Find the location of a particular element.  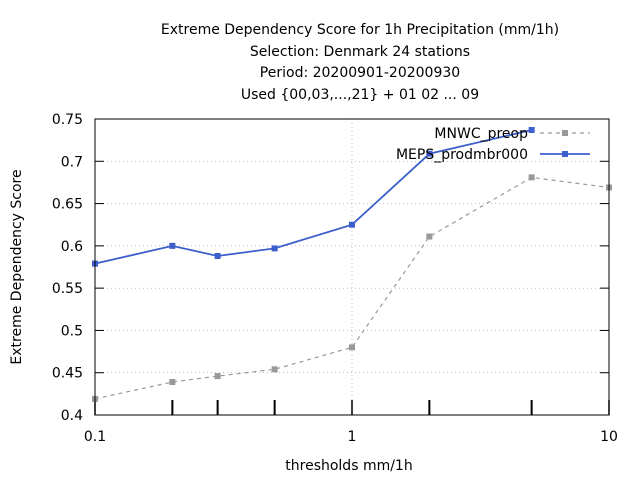

legend-label: MNWC_preop is located at coordinates (481, 134).